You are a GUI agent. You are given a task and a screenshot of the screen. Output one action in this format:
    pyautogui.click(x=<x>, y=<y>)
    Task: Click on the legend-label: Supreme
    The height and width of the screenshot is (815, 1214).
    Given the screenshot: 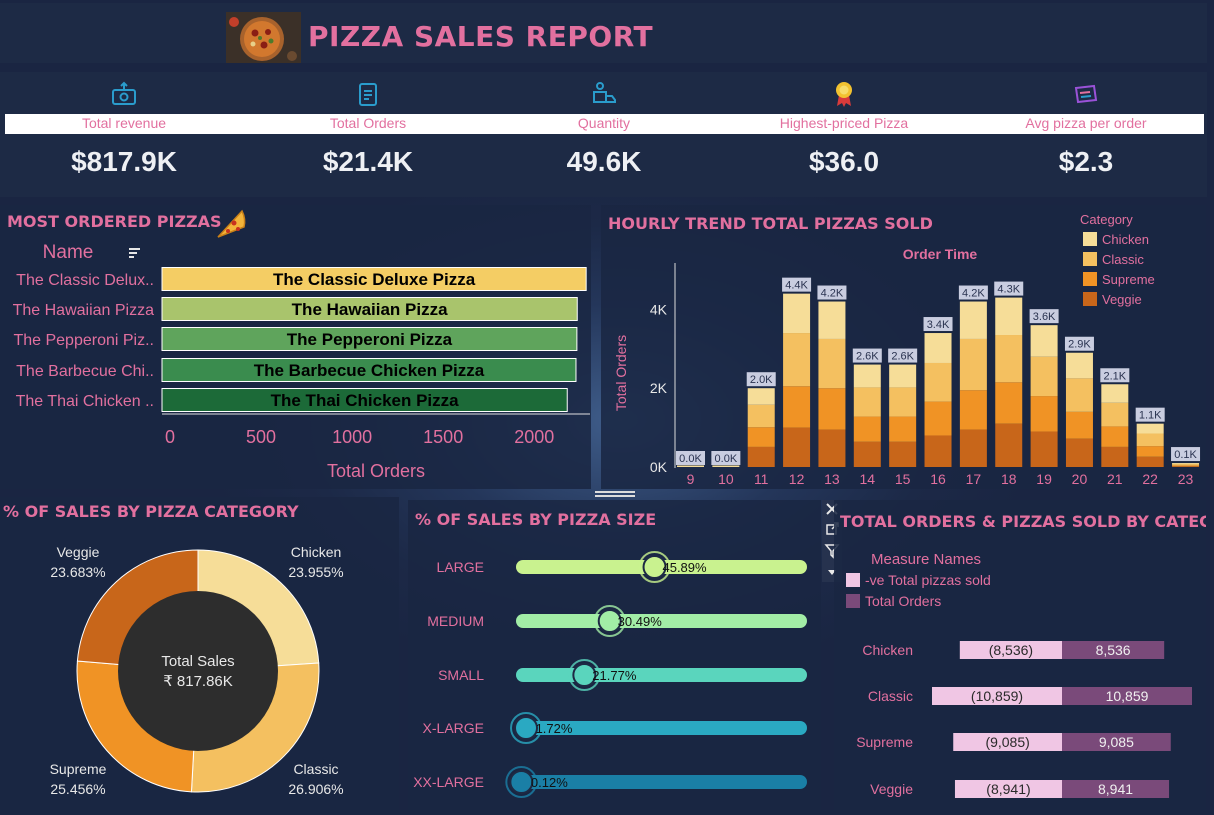 What is the action you would take?
    pyautogui.click(x=1128, y=279)
    